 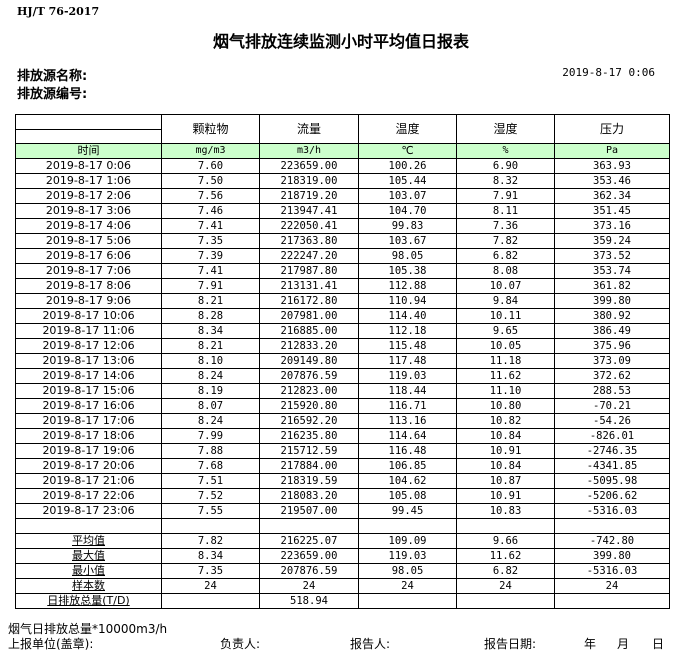 I want to click on cell-time: 2019-8-17 2:06, so click(x=88, y=196).